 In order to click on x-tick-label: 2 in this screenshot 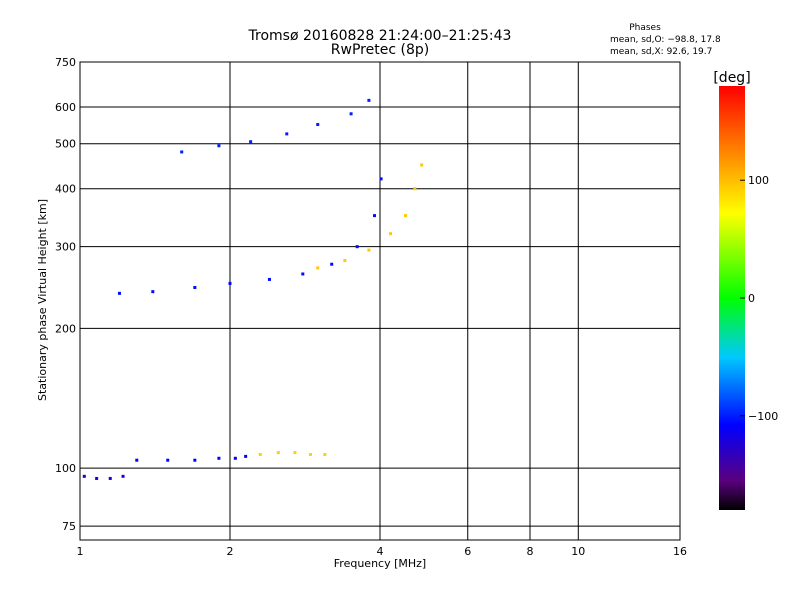, I will do `click(230, 551)`.